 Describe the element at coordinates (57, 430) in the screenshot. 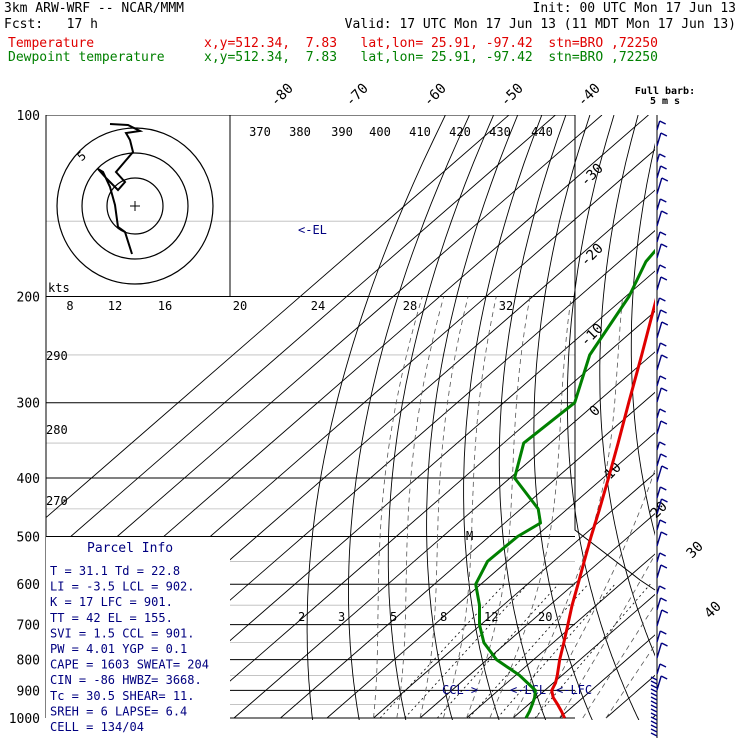

I see `dry-adiabat-label: 280` at that location.